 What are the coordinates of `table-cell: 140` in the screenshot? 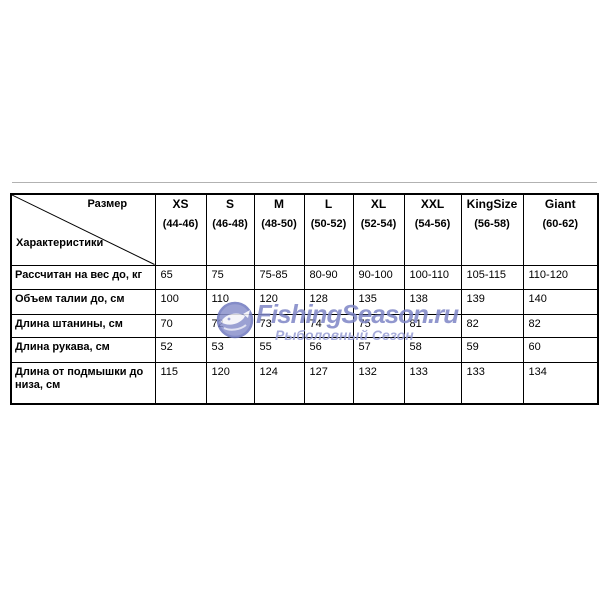 It's located at (560, 301).